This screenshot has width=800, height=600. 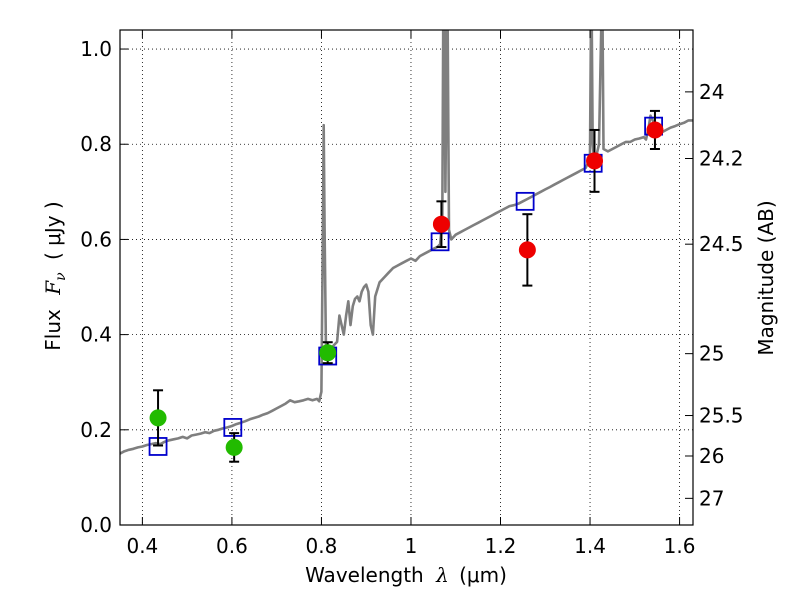 What do you see at coordinates (55, 275) in the screenshot?
I see `y-axis-label: Flux Fν ( μJy )` at bounding box center [55, 275].